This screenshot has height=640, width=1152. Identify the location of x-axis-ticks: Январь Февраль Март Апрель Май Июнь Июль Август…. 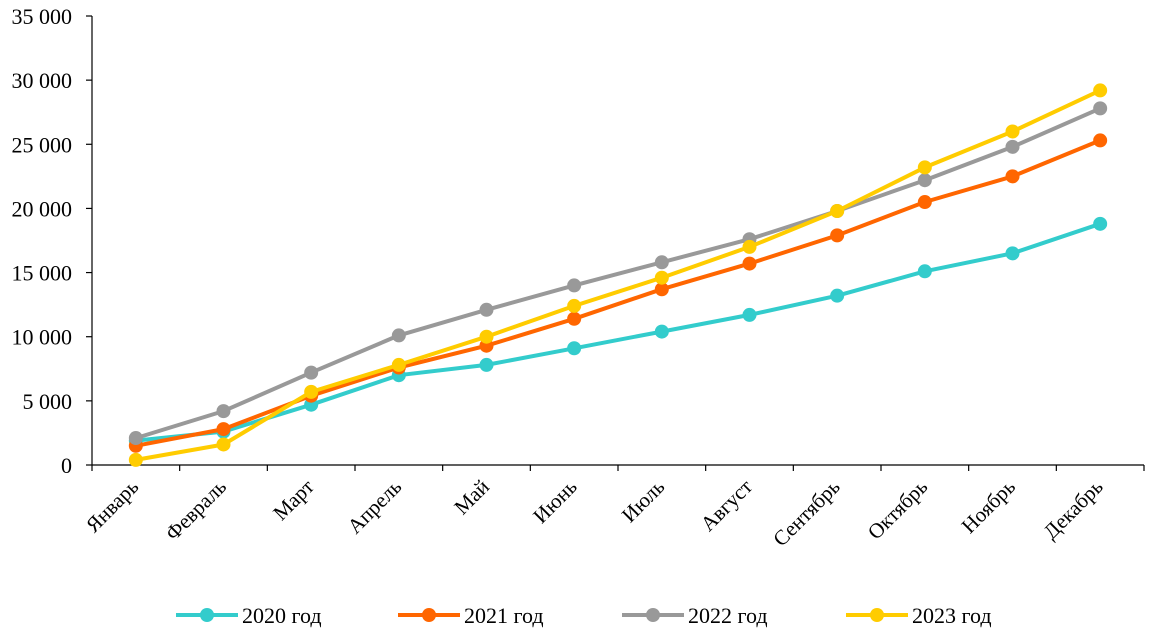
(613, 508).